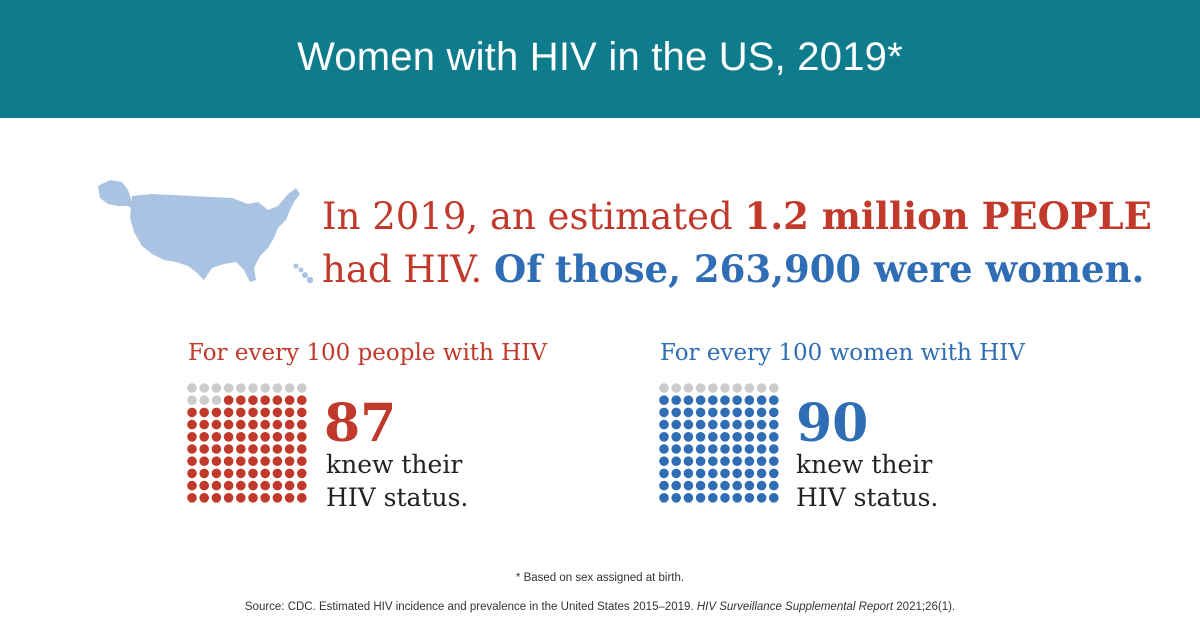 This screenshot has height=630, width=1200. I want to click on headline-line-1: In 2019, an estimated 1.2 million PEOPLE, so click(752, 216).